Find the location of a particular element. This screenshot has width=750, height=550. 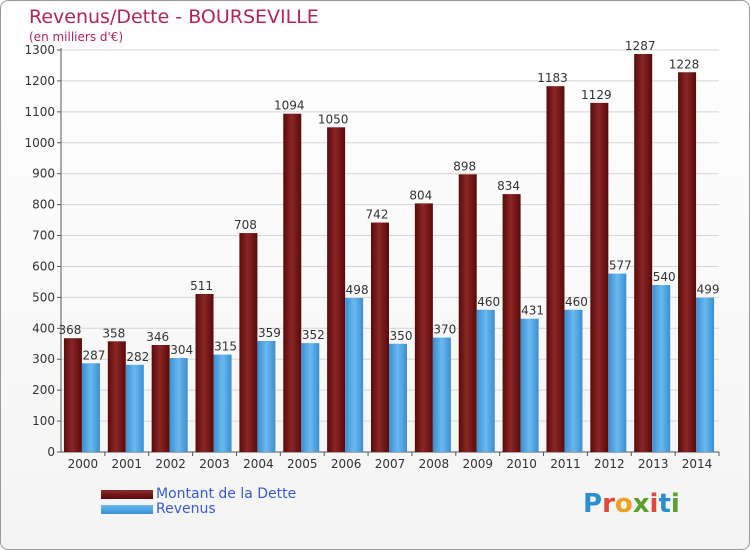

x-tick-label: 2001 is located at coordinates (127, 464).